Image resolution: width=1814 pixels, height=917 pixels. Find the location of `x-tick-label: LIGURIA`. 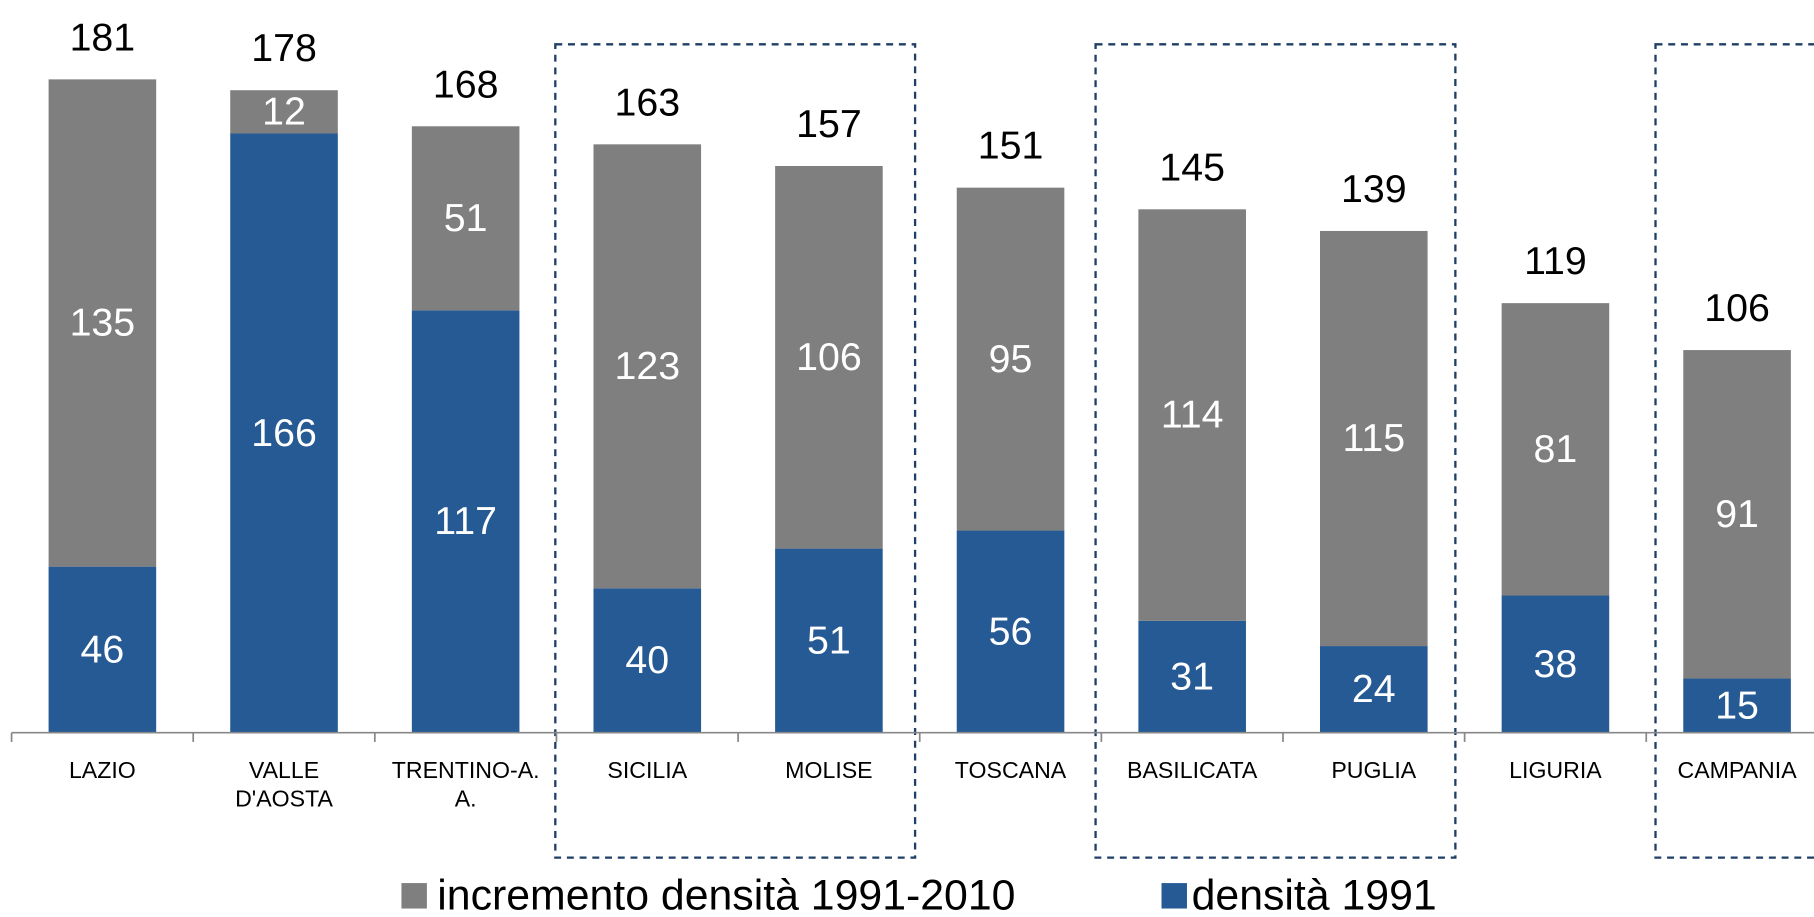

x-tick-label: LIGURIA is located at coordinates (1555, 771).